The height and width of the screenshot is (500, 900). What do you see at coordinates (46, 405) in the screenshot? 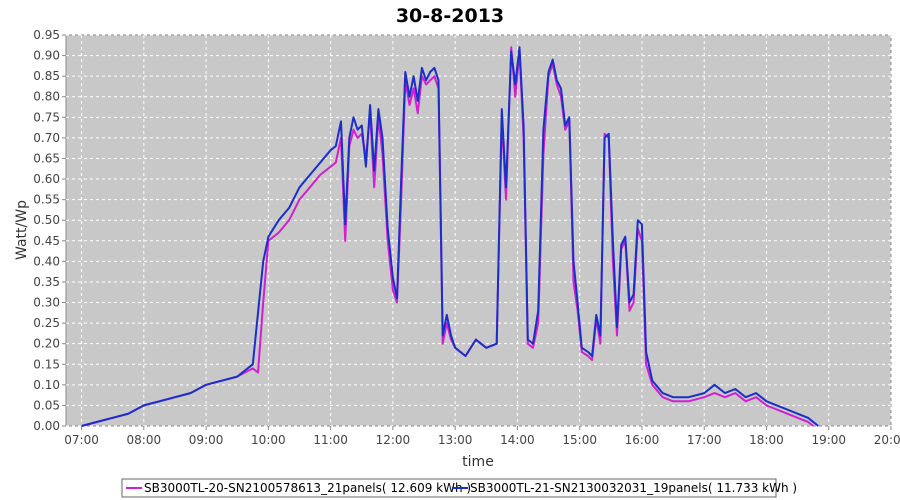
I see `y-tick-label: 0.05` at bounding box center [46, 405].